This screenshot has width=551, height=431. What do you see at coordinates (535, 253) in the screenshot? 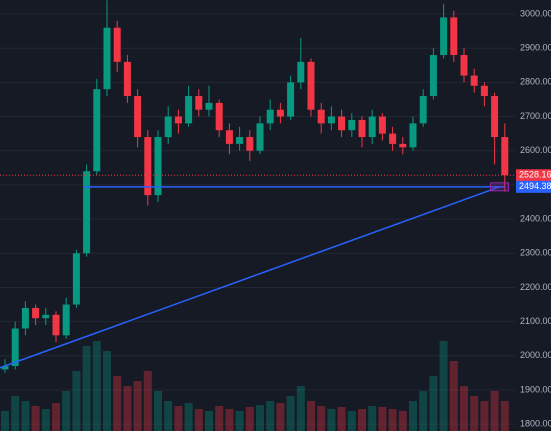
I see `y-tick-label: 2300.00` at bounding box center [535, 253].